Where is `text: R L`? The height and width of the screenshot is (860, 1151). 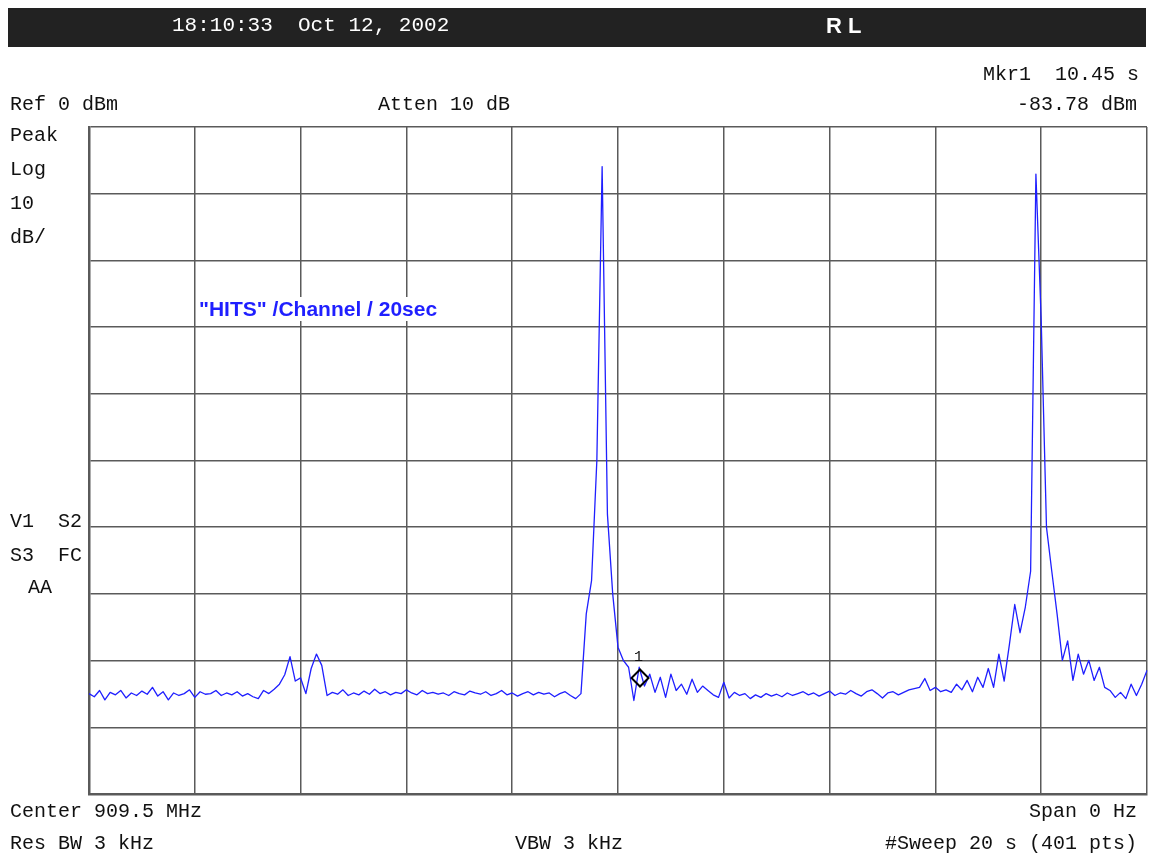 text: R L is located at coordinates (844, 25).